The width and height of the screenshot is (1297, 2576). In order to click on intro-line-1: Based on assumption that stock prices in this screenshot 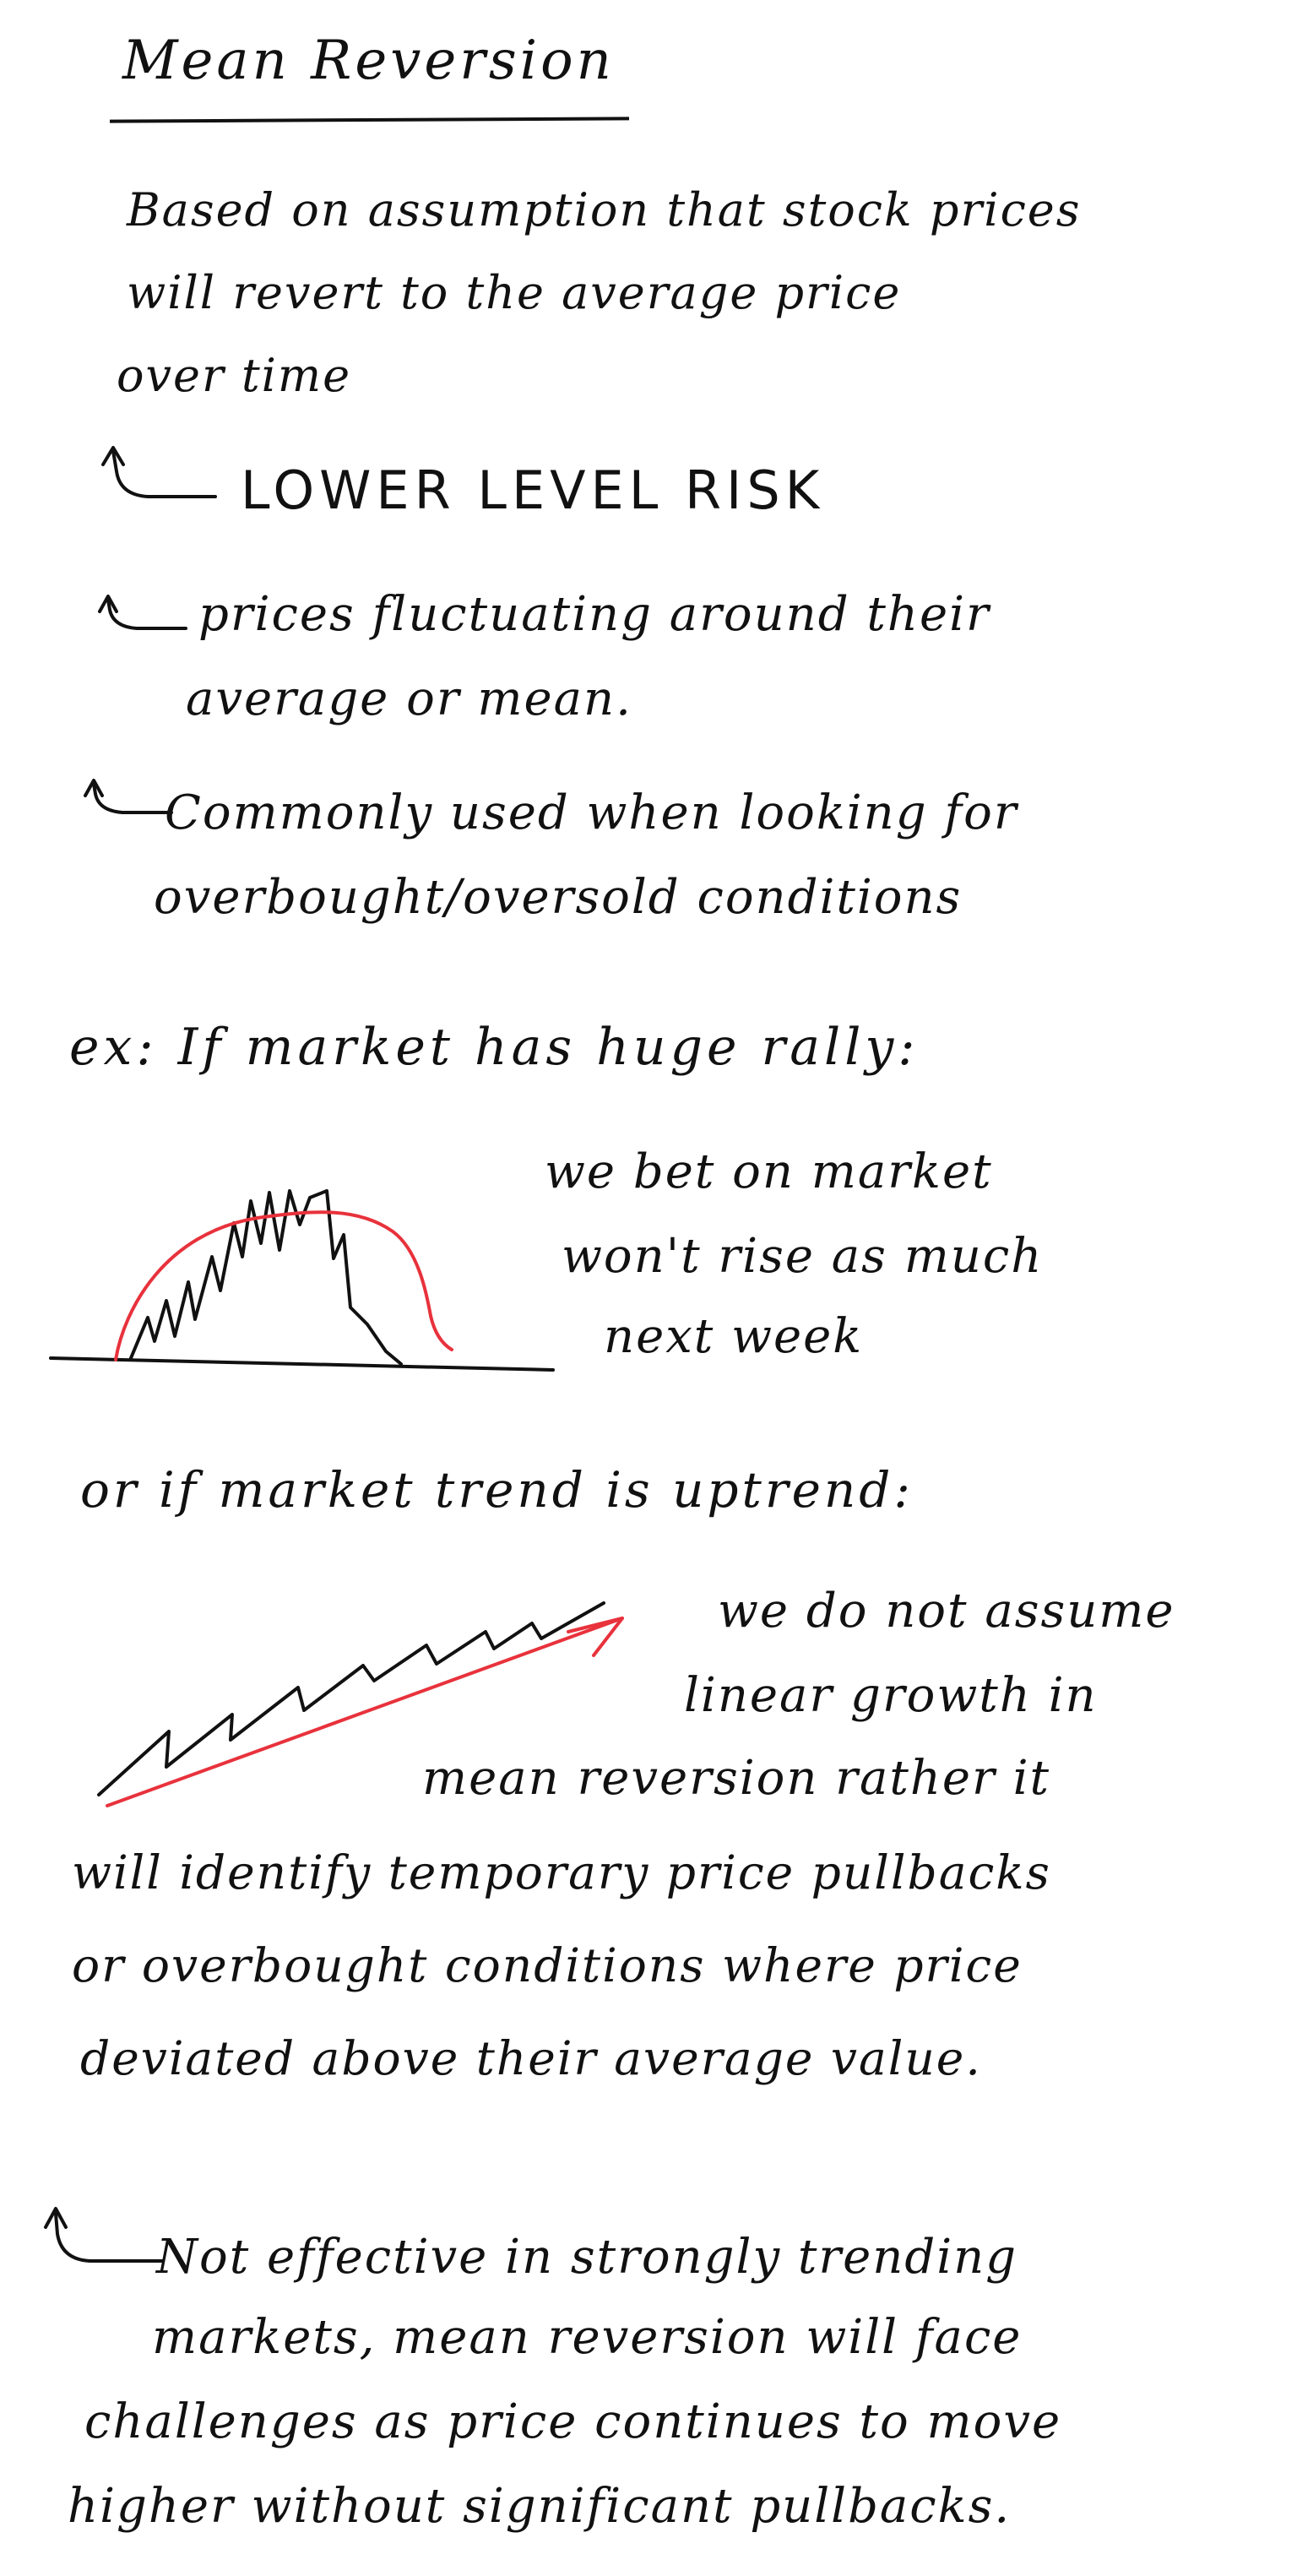, I will do `click(604, 209)`.